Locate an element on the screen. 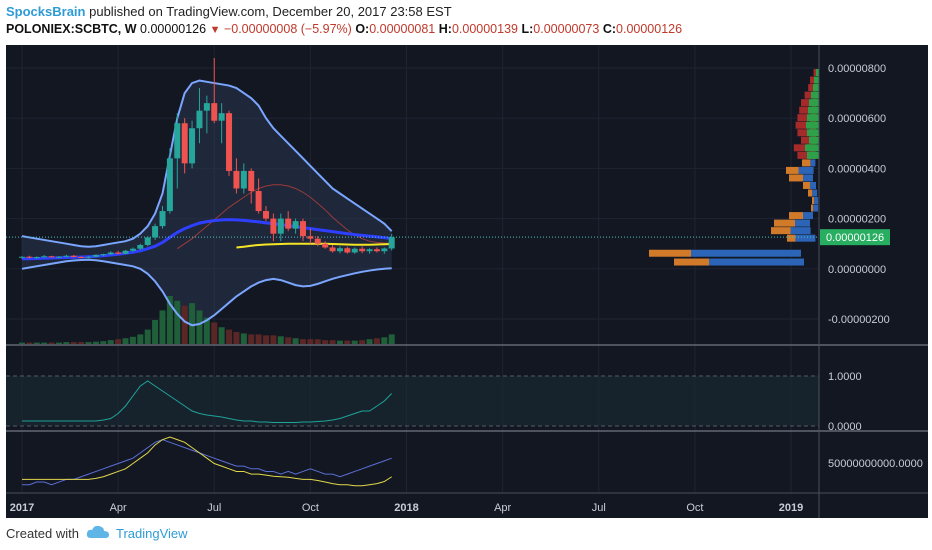 Image resolution: width=932 pixels, height=550 pixels. candlesticks is located at coordinates (207, 158).